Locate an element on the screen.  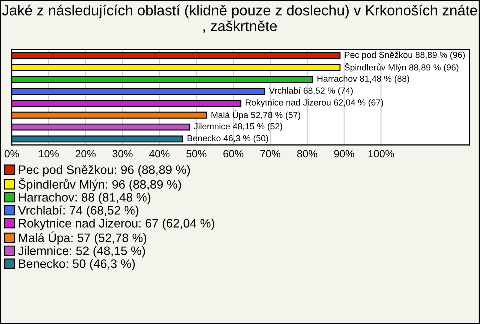
data-label: Vrchlabí 68,52 % (74) is located at coordinates (311, 91).